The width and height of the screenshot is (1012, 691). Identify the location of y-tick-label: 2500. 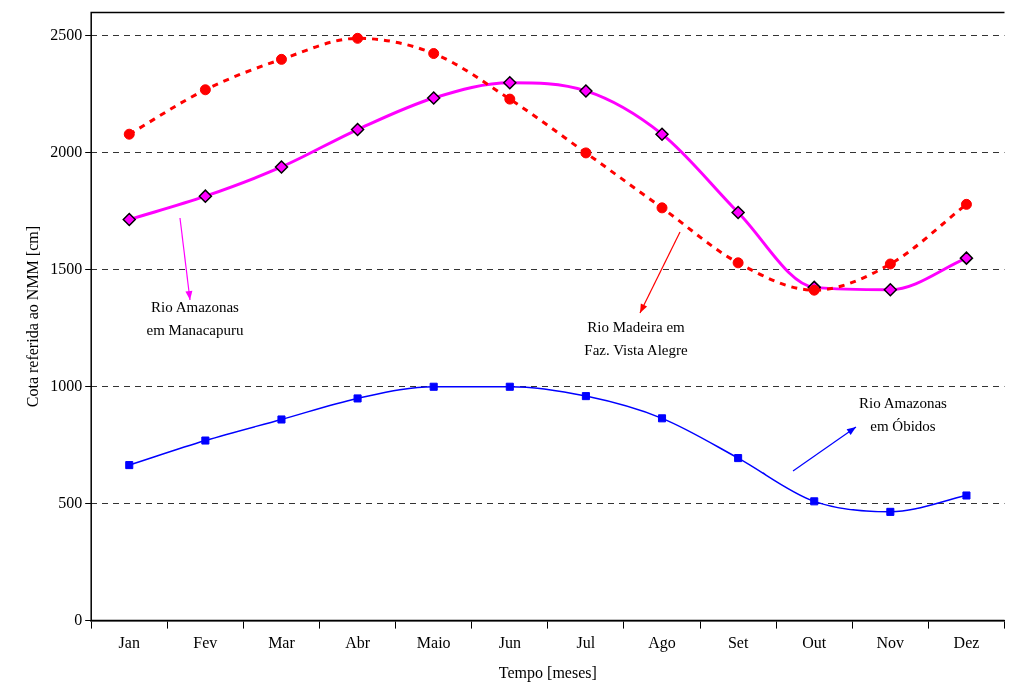
(66, 35).